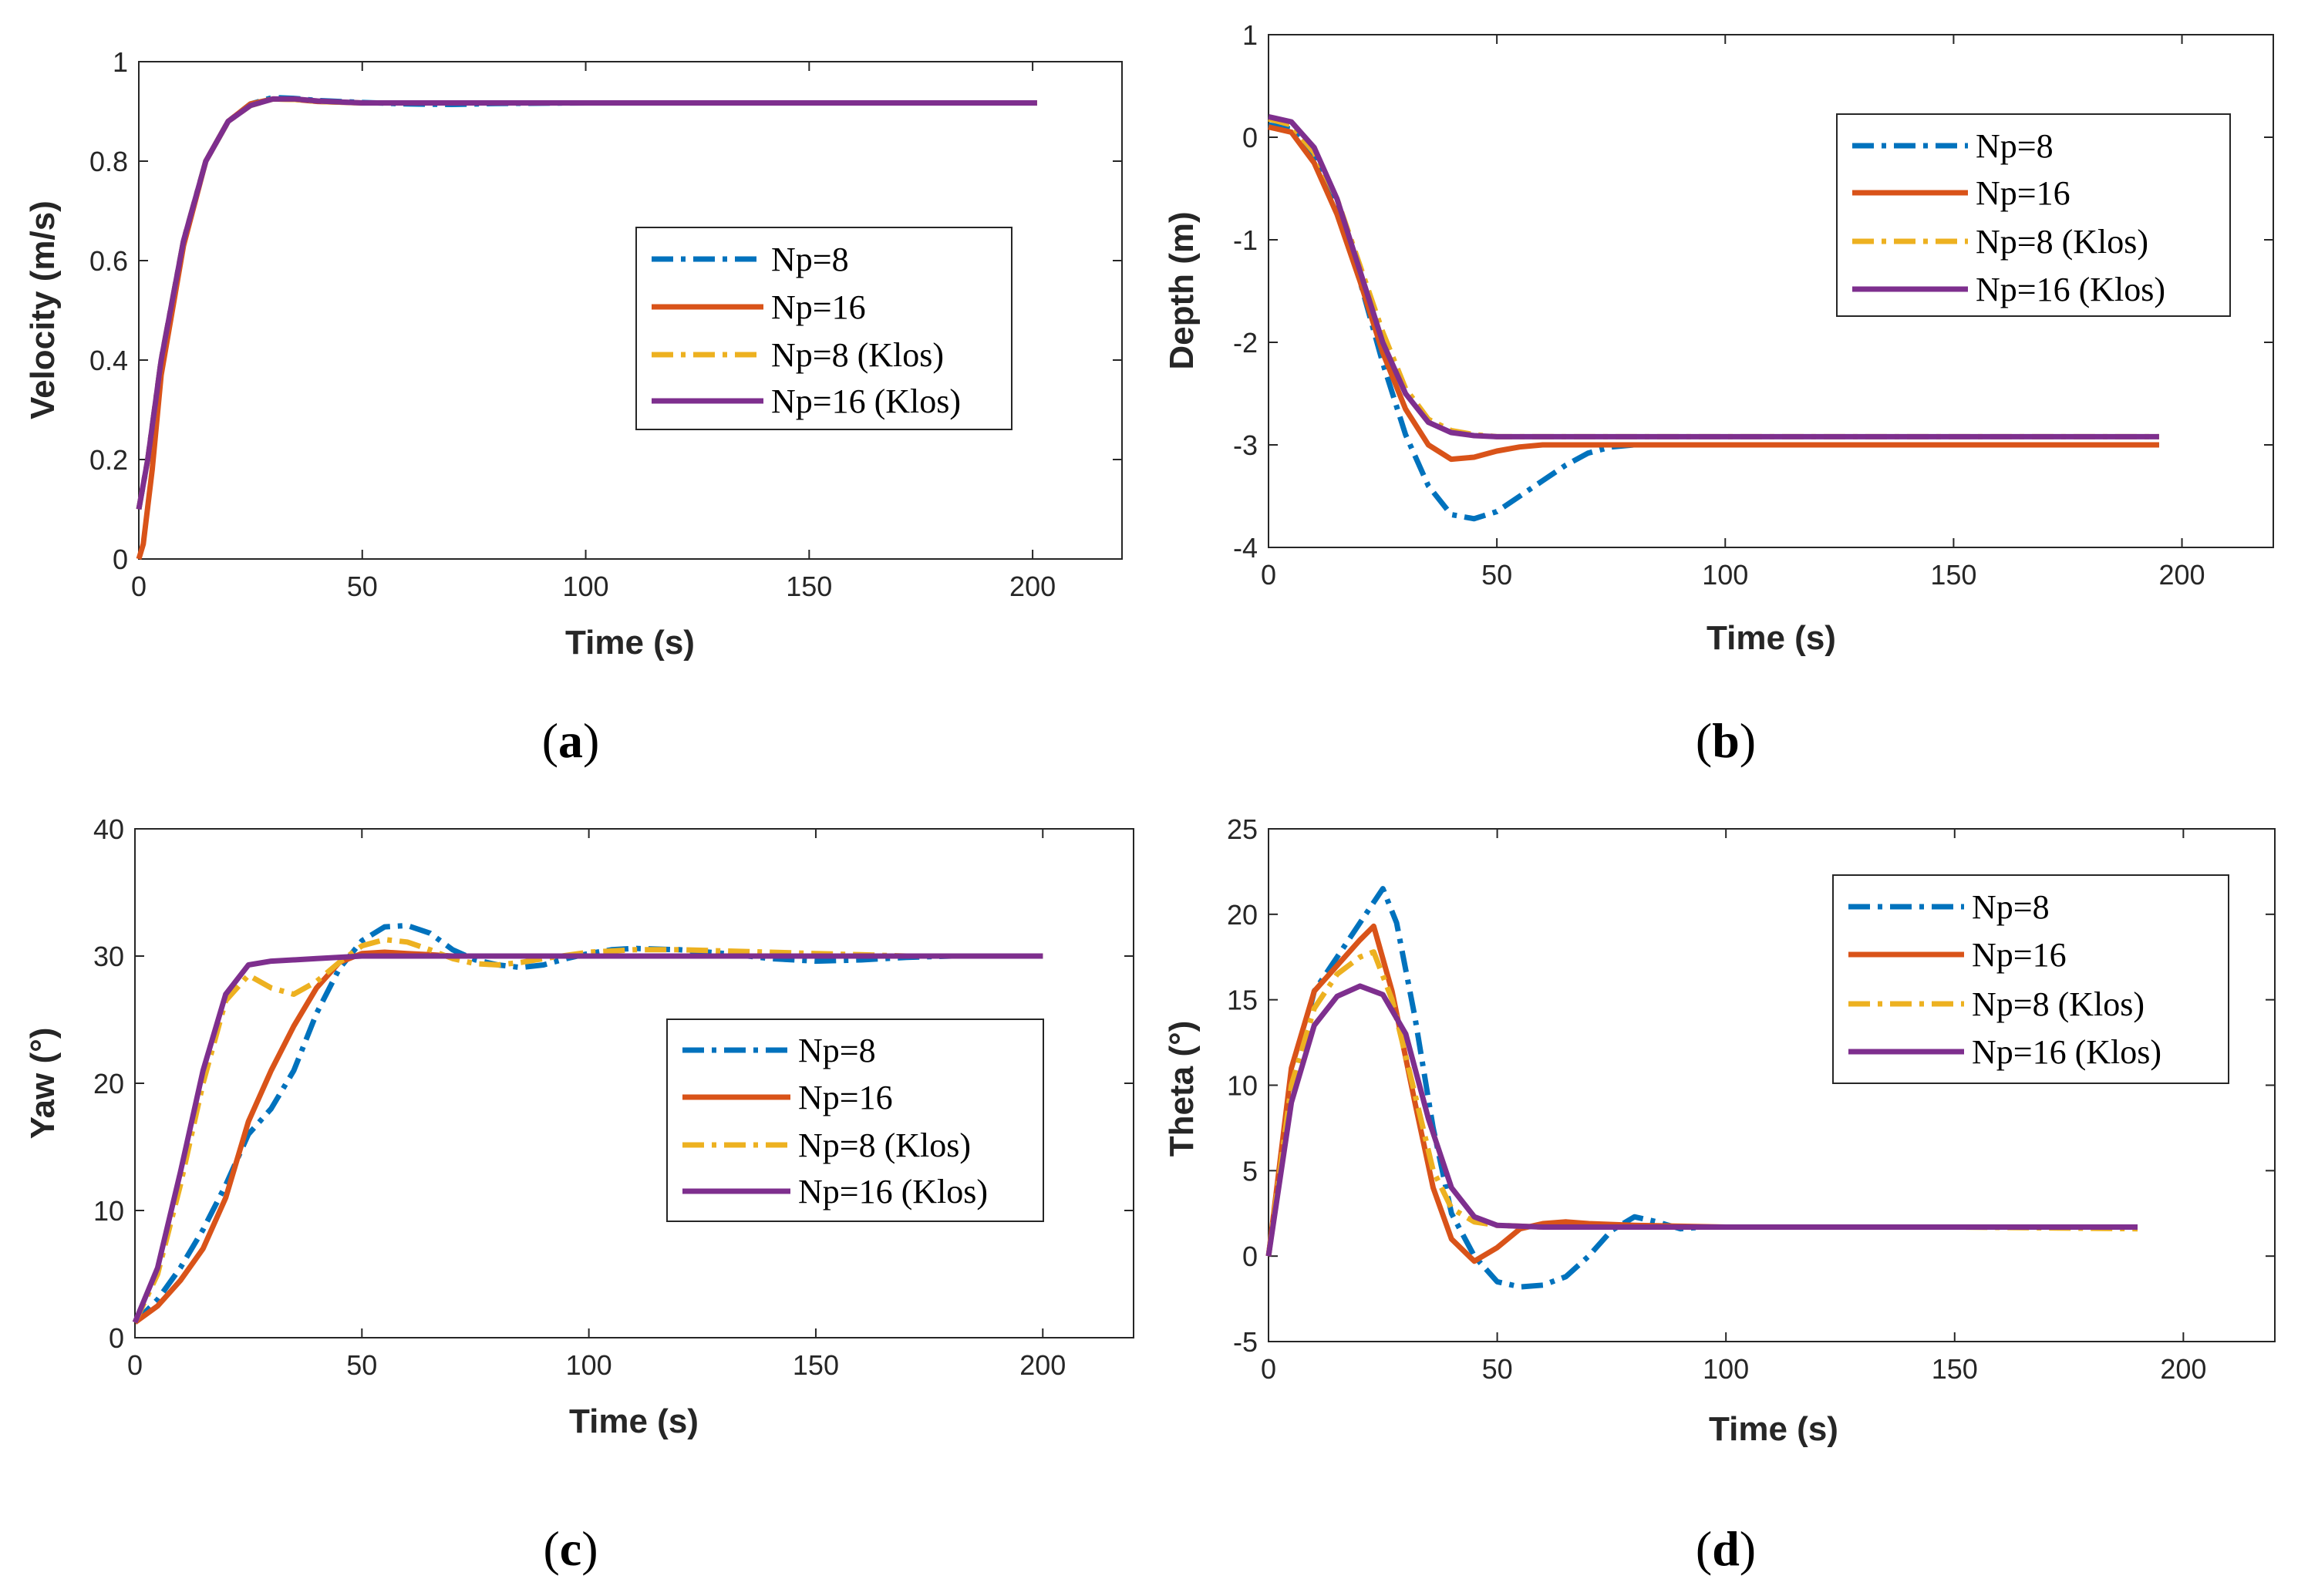 This screenshot has height=1596, width=2308. I want to click on x-ticks-d: 0 50 100 150 200, so click(1733, 1107).